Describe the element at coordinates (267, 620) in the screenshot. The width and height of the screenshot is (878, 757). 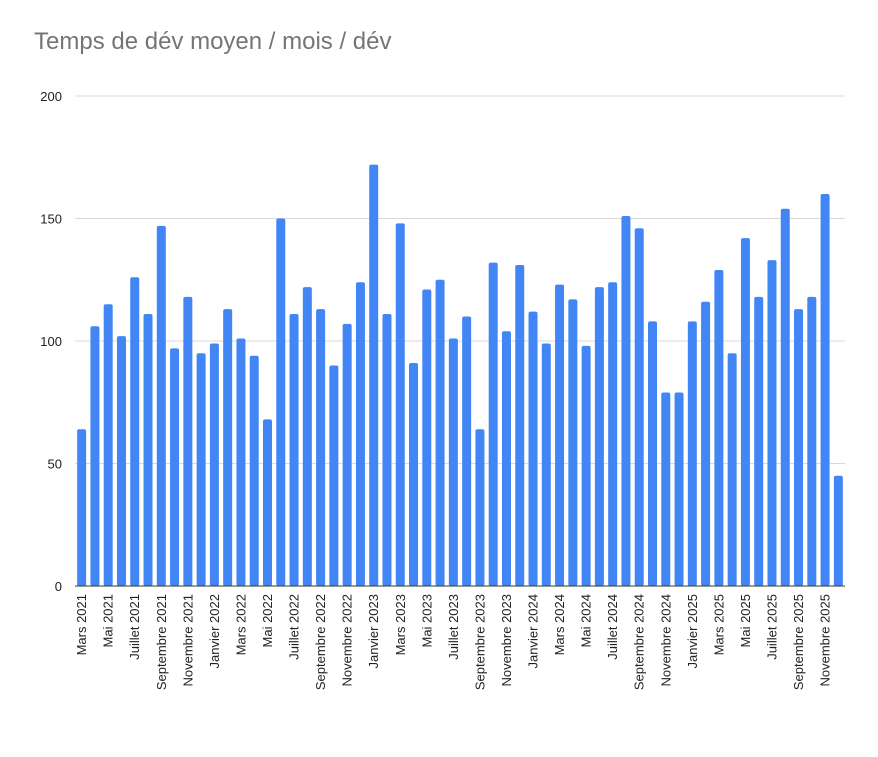
I see `x-tick-label: Mai 2022` at that location.